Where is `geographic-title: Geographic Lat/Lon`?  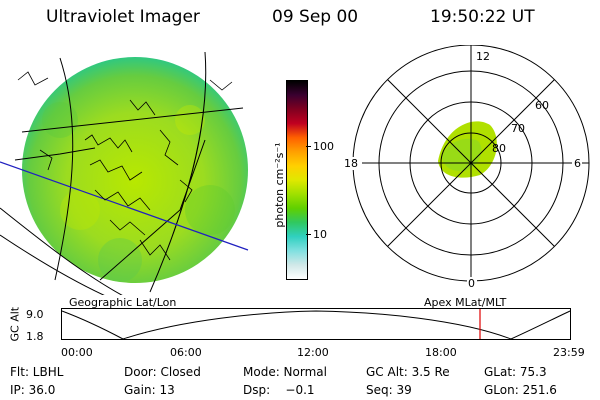
geographic-title: Geographic Lat/Lon is located at coordinates (123, 302).